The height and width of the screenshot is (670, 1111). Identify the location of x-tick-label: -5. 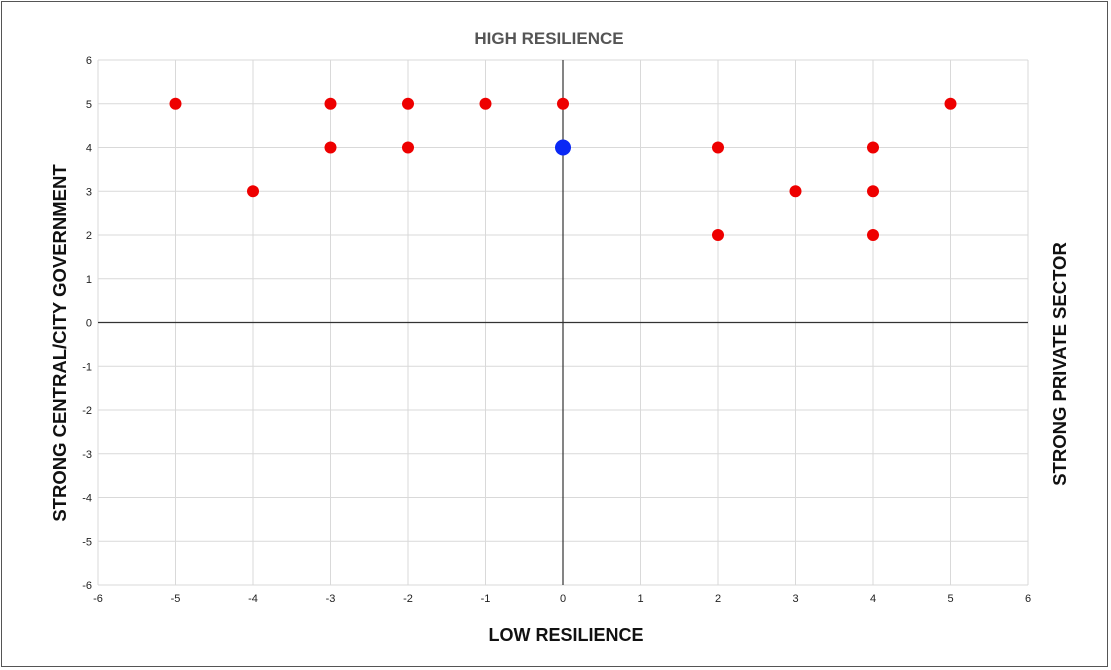
(176, 599).